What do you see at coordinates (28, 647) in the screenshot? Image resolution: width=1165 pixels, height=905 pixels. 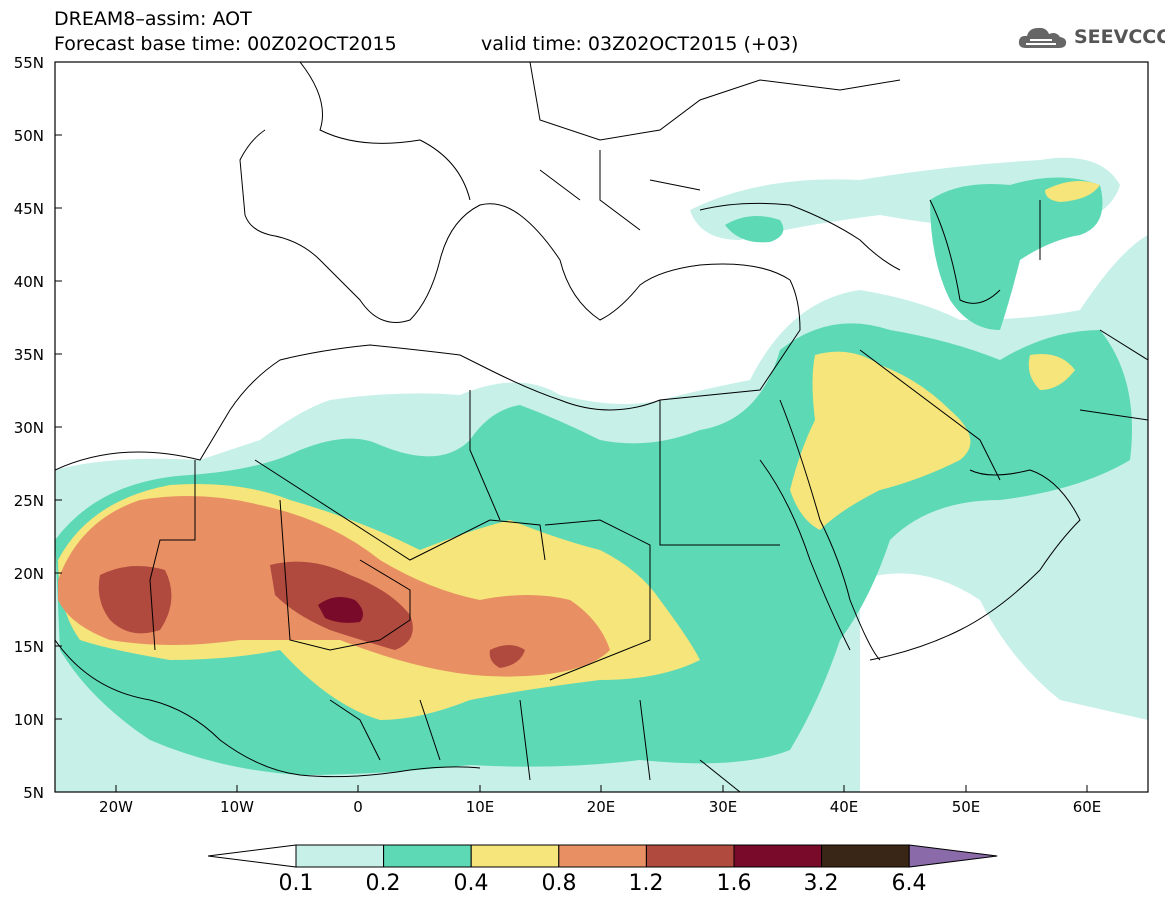 I see `lat-label: 15N` at bounding box center [28, 647].